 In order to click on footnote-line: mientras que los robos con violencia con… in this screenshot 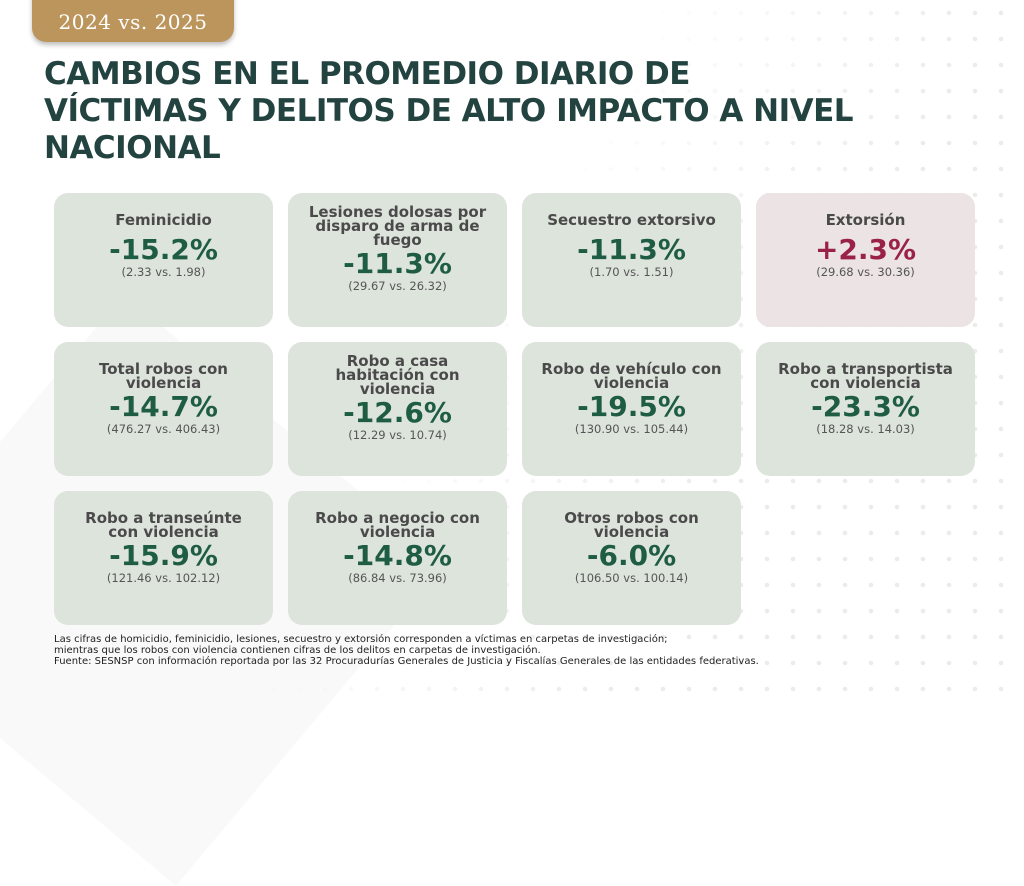, I will do `click(297, 650)`.